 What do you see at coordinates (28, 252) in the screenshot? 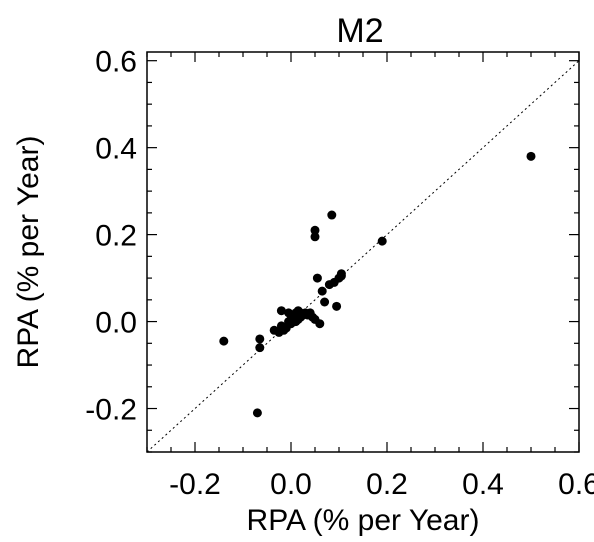
I see `y-axis-label: RPA (% per Year)` at bounding box center [28, 252].